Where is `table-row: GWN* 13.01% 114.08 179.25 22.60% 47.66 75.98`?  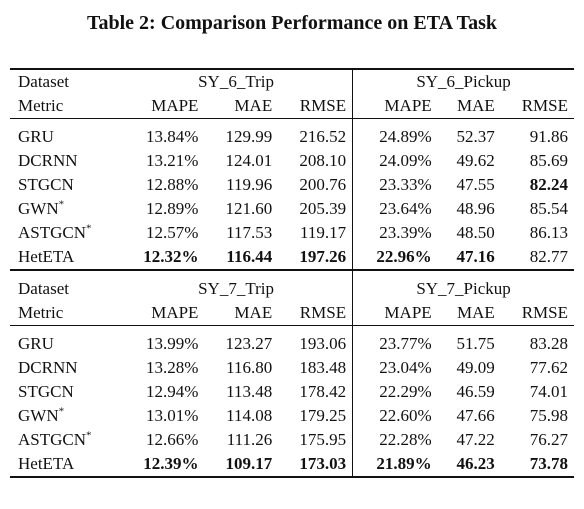
table-row: GWN* 13.01% 114.08 179.25 22.60% 47.66 75.98 is located at coordinates (292, 416).